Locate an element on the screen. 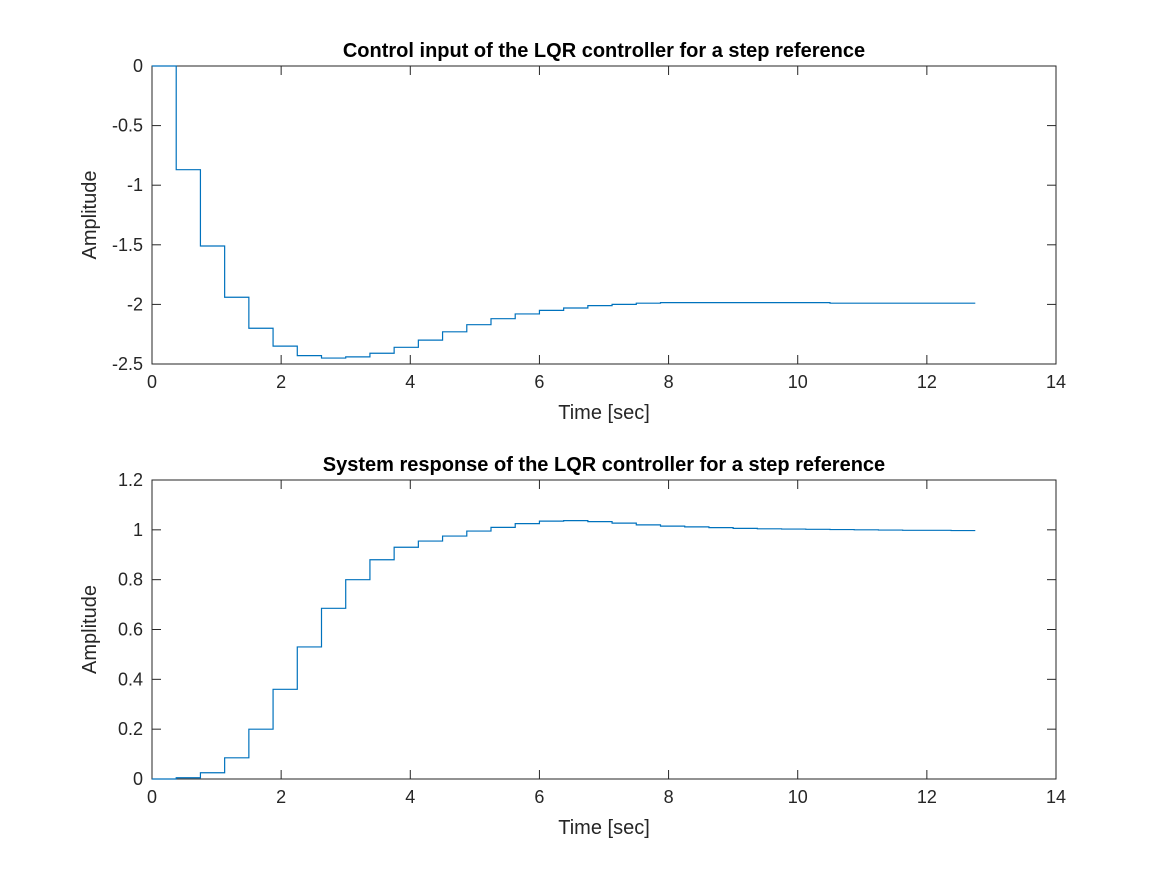 This screenshot has width=1167, height=880. bottom-x-tick-label: 4 is located at coordinates (410, 797).